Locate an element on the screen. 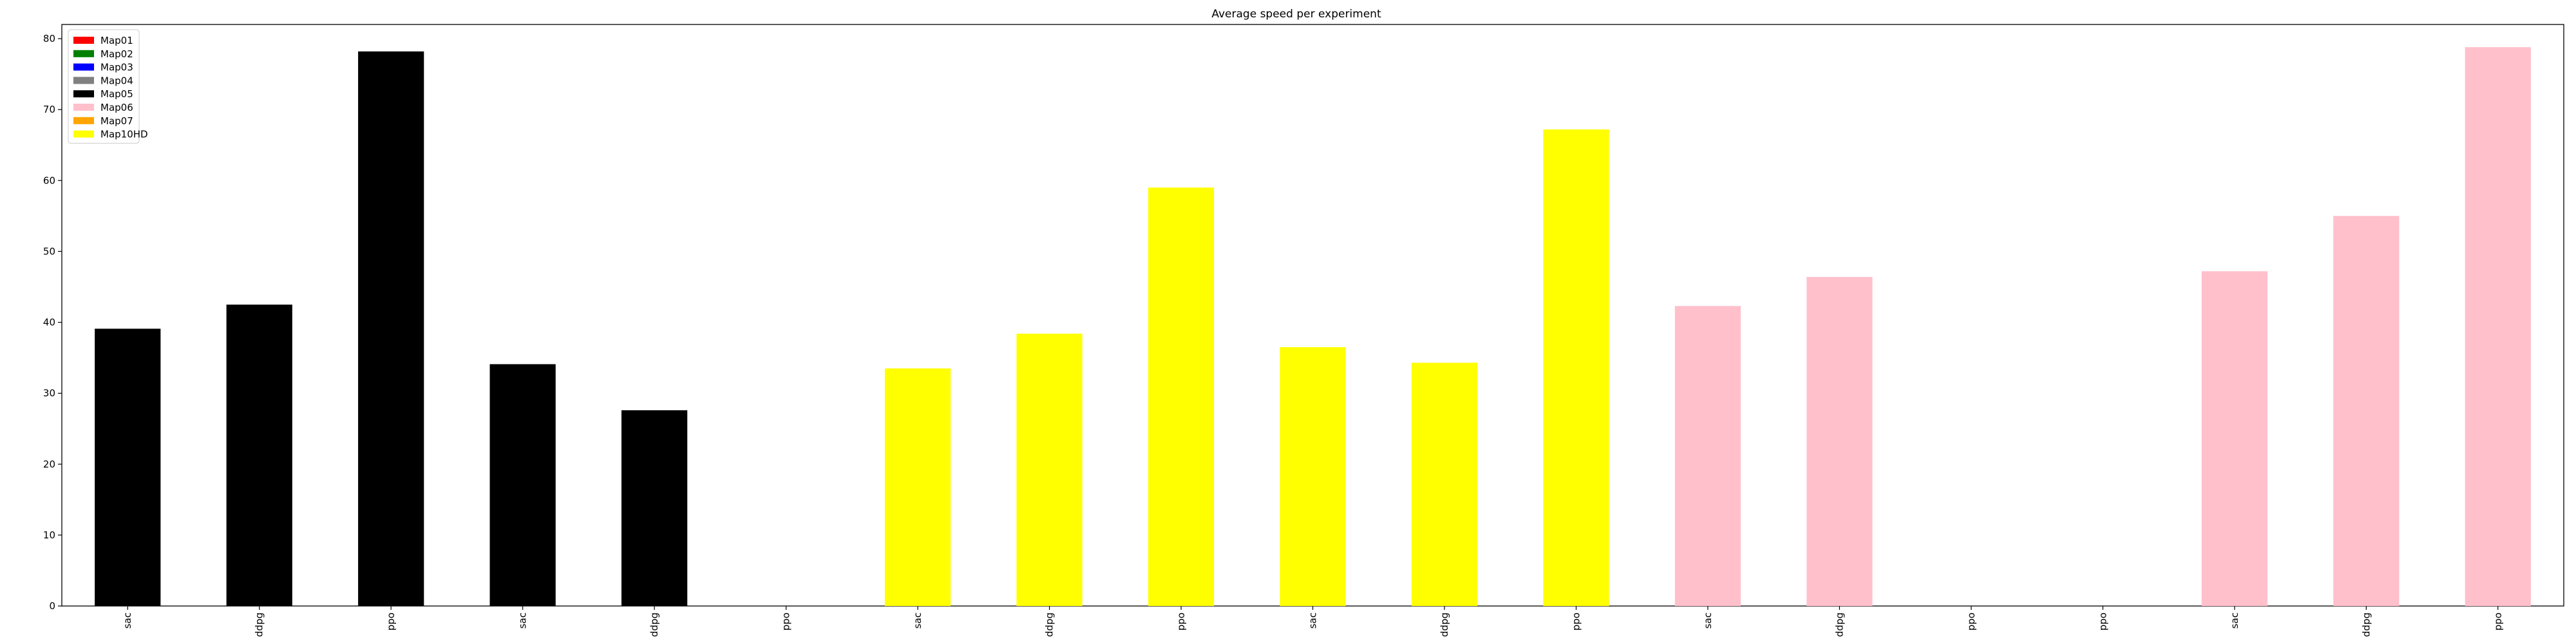 Image resolution: width=2576 pixels, height=644 pixels. legend-label: Map03 is located at coordinates (116, 67).